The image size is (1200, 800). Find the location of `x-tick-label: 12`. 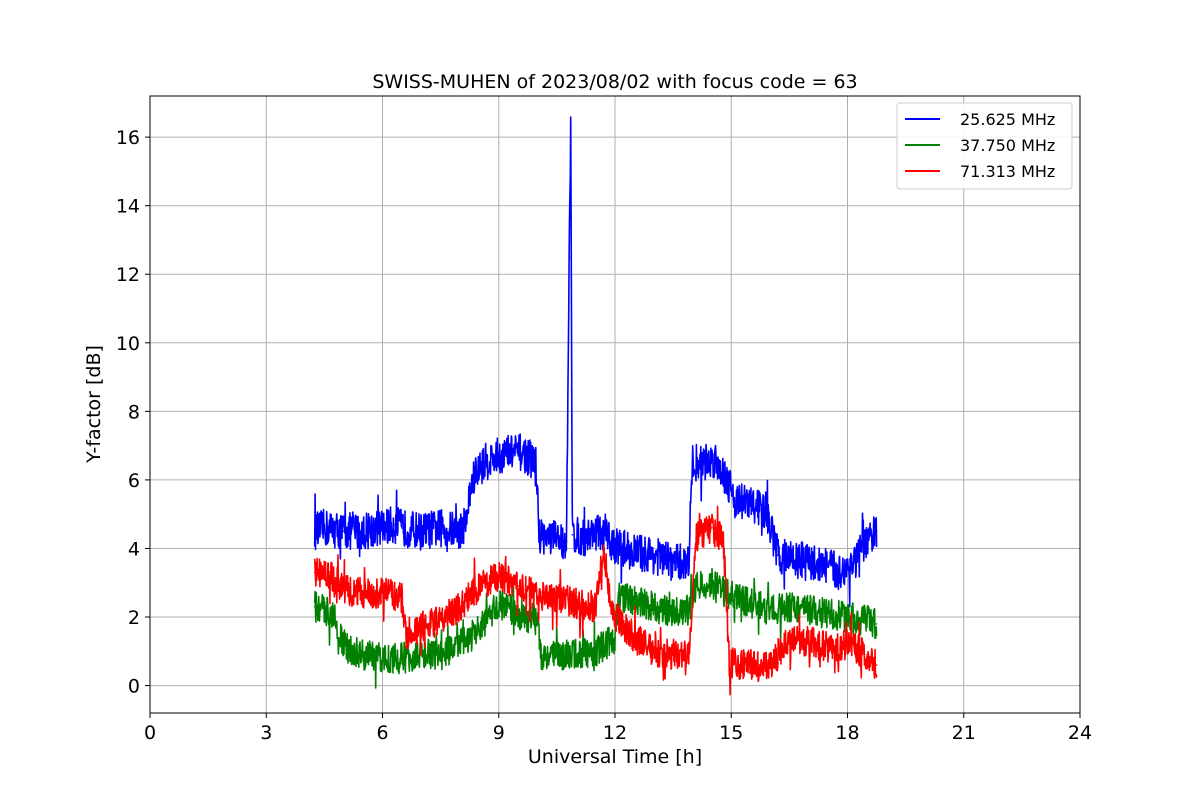

x-tick-label: 12 is located at coordinates (615, 733).